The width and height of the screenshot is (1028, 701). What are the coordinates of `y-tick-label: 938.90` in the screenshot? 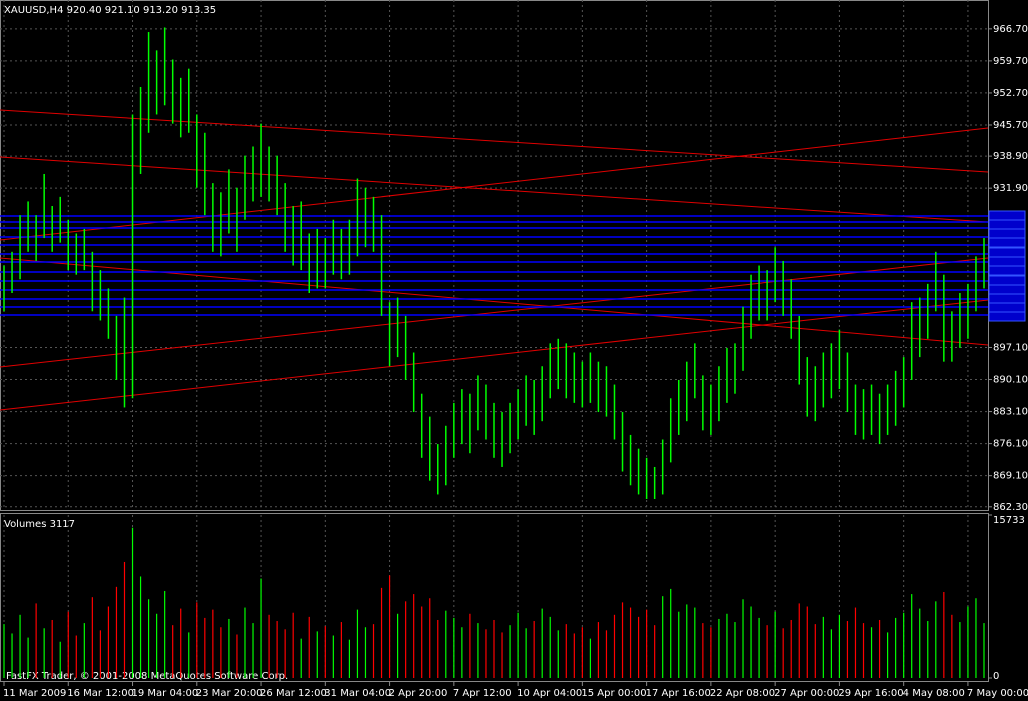 It's located at (1010, 156).